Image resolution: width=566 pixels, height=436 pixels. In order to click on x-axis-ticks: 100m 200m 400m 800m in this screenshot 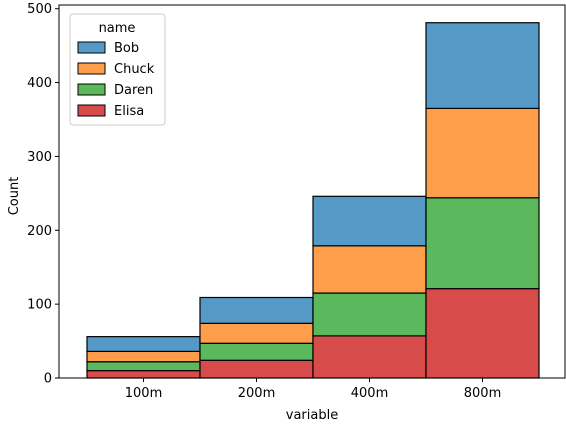, I will do `click(313, 389)`.